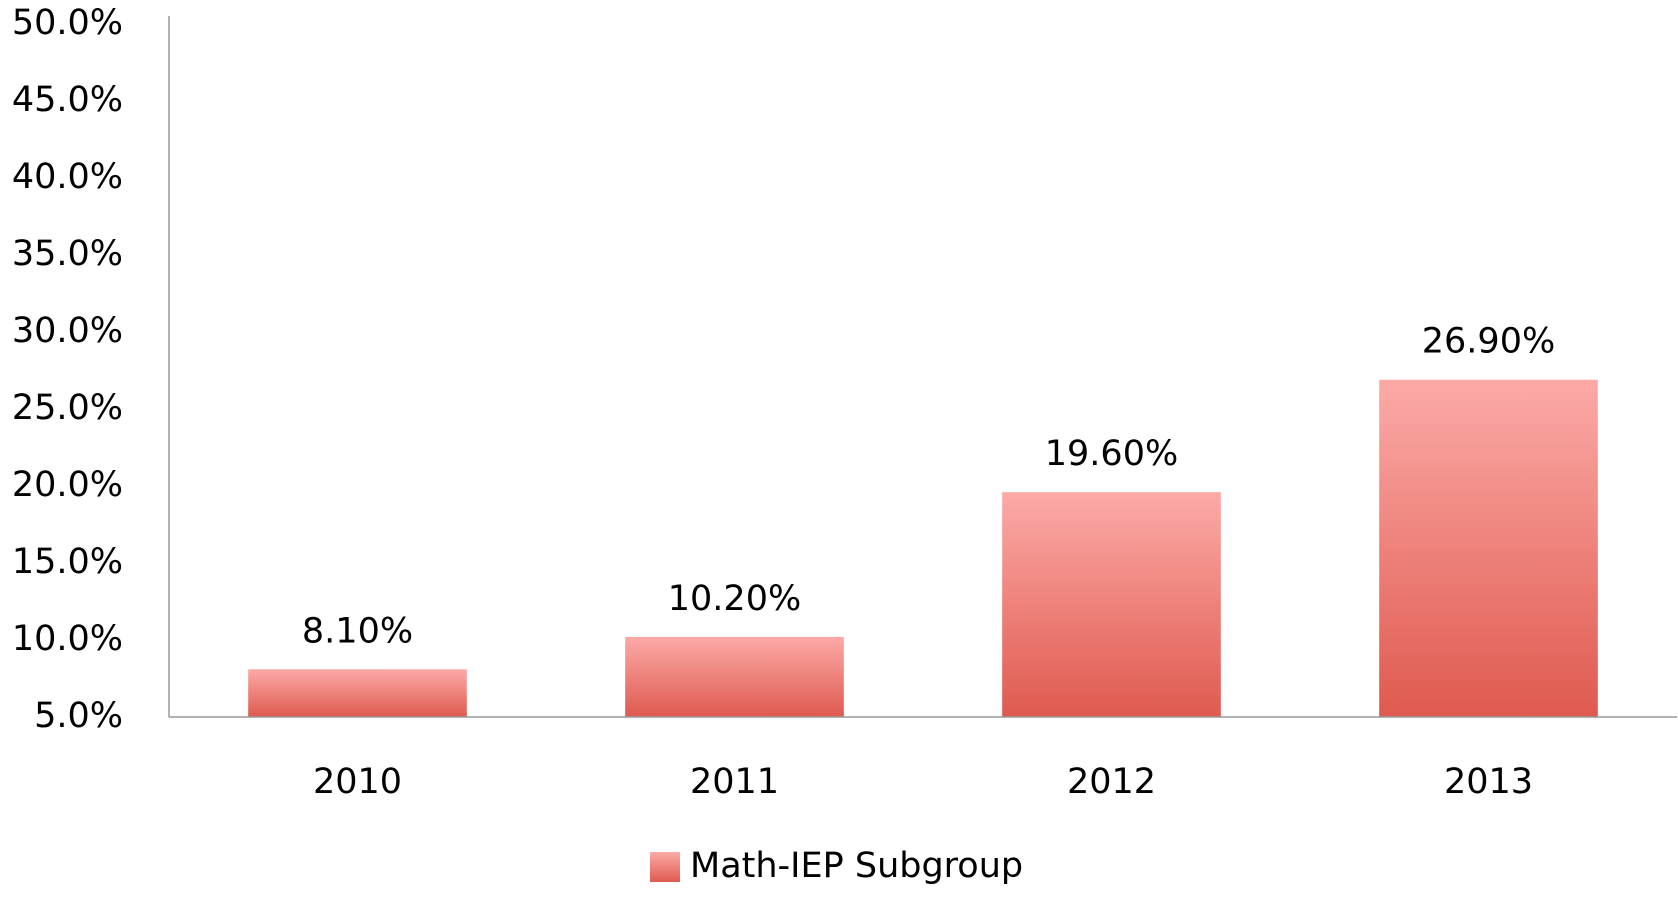 The image size is (1678, 897). What do you see at coordinates (67, 408) in the screenshot?
I see `y-tick-label: 25.0%` at bounding box center [67, 408].